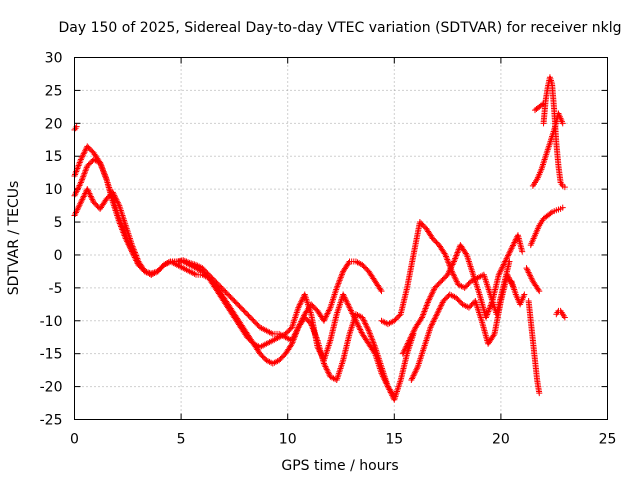  What do you see at coordinates (339, 466) in the screenshot?
I see `x-axis-label: GPS time / hours` at bounding box center [339, 466].